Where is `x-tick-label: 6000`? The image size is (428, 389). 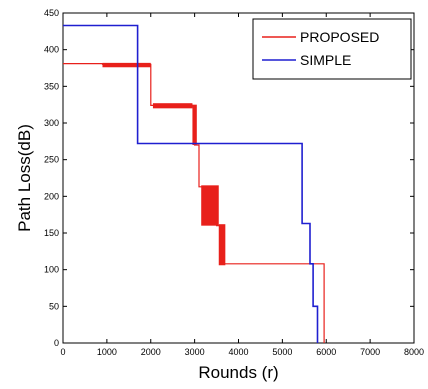 x-tick-label: 6000 is located at coordinates (326, 352).